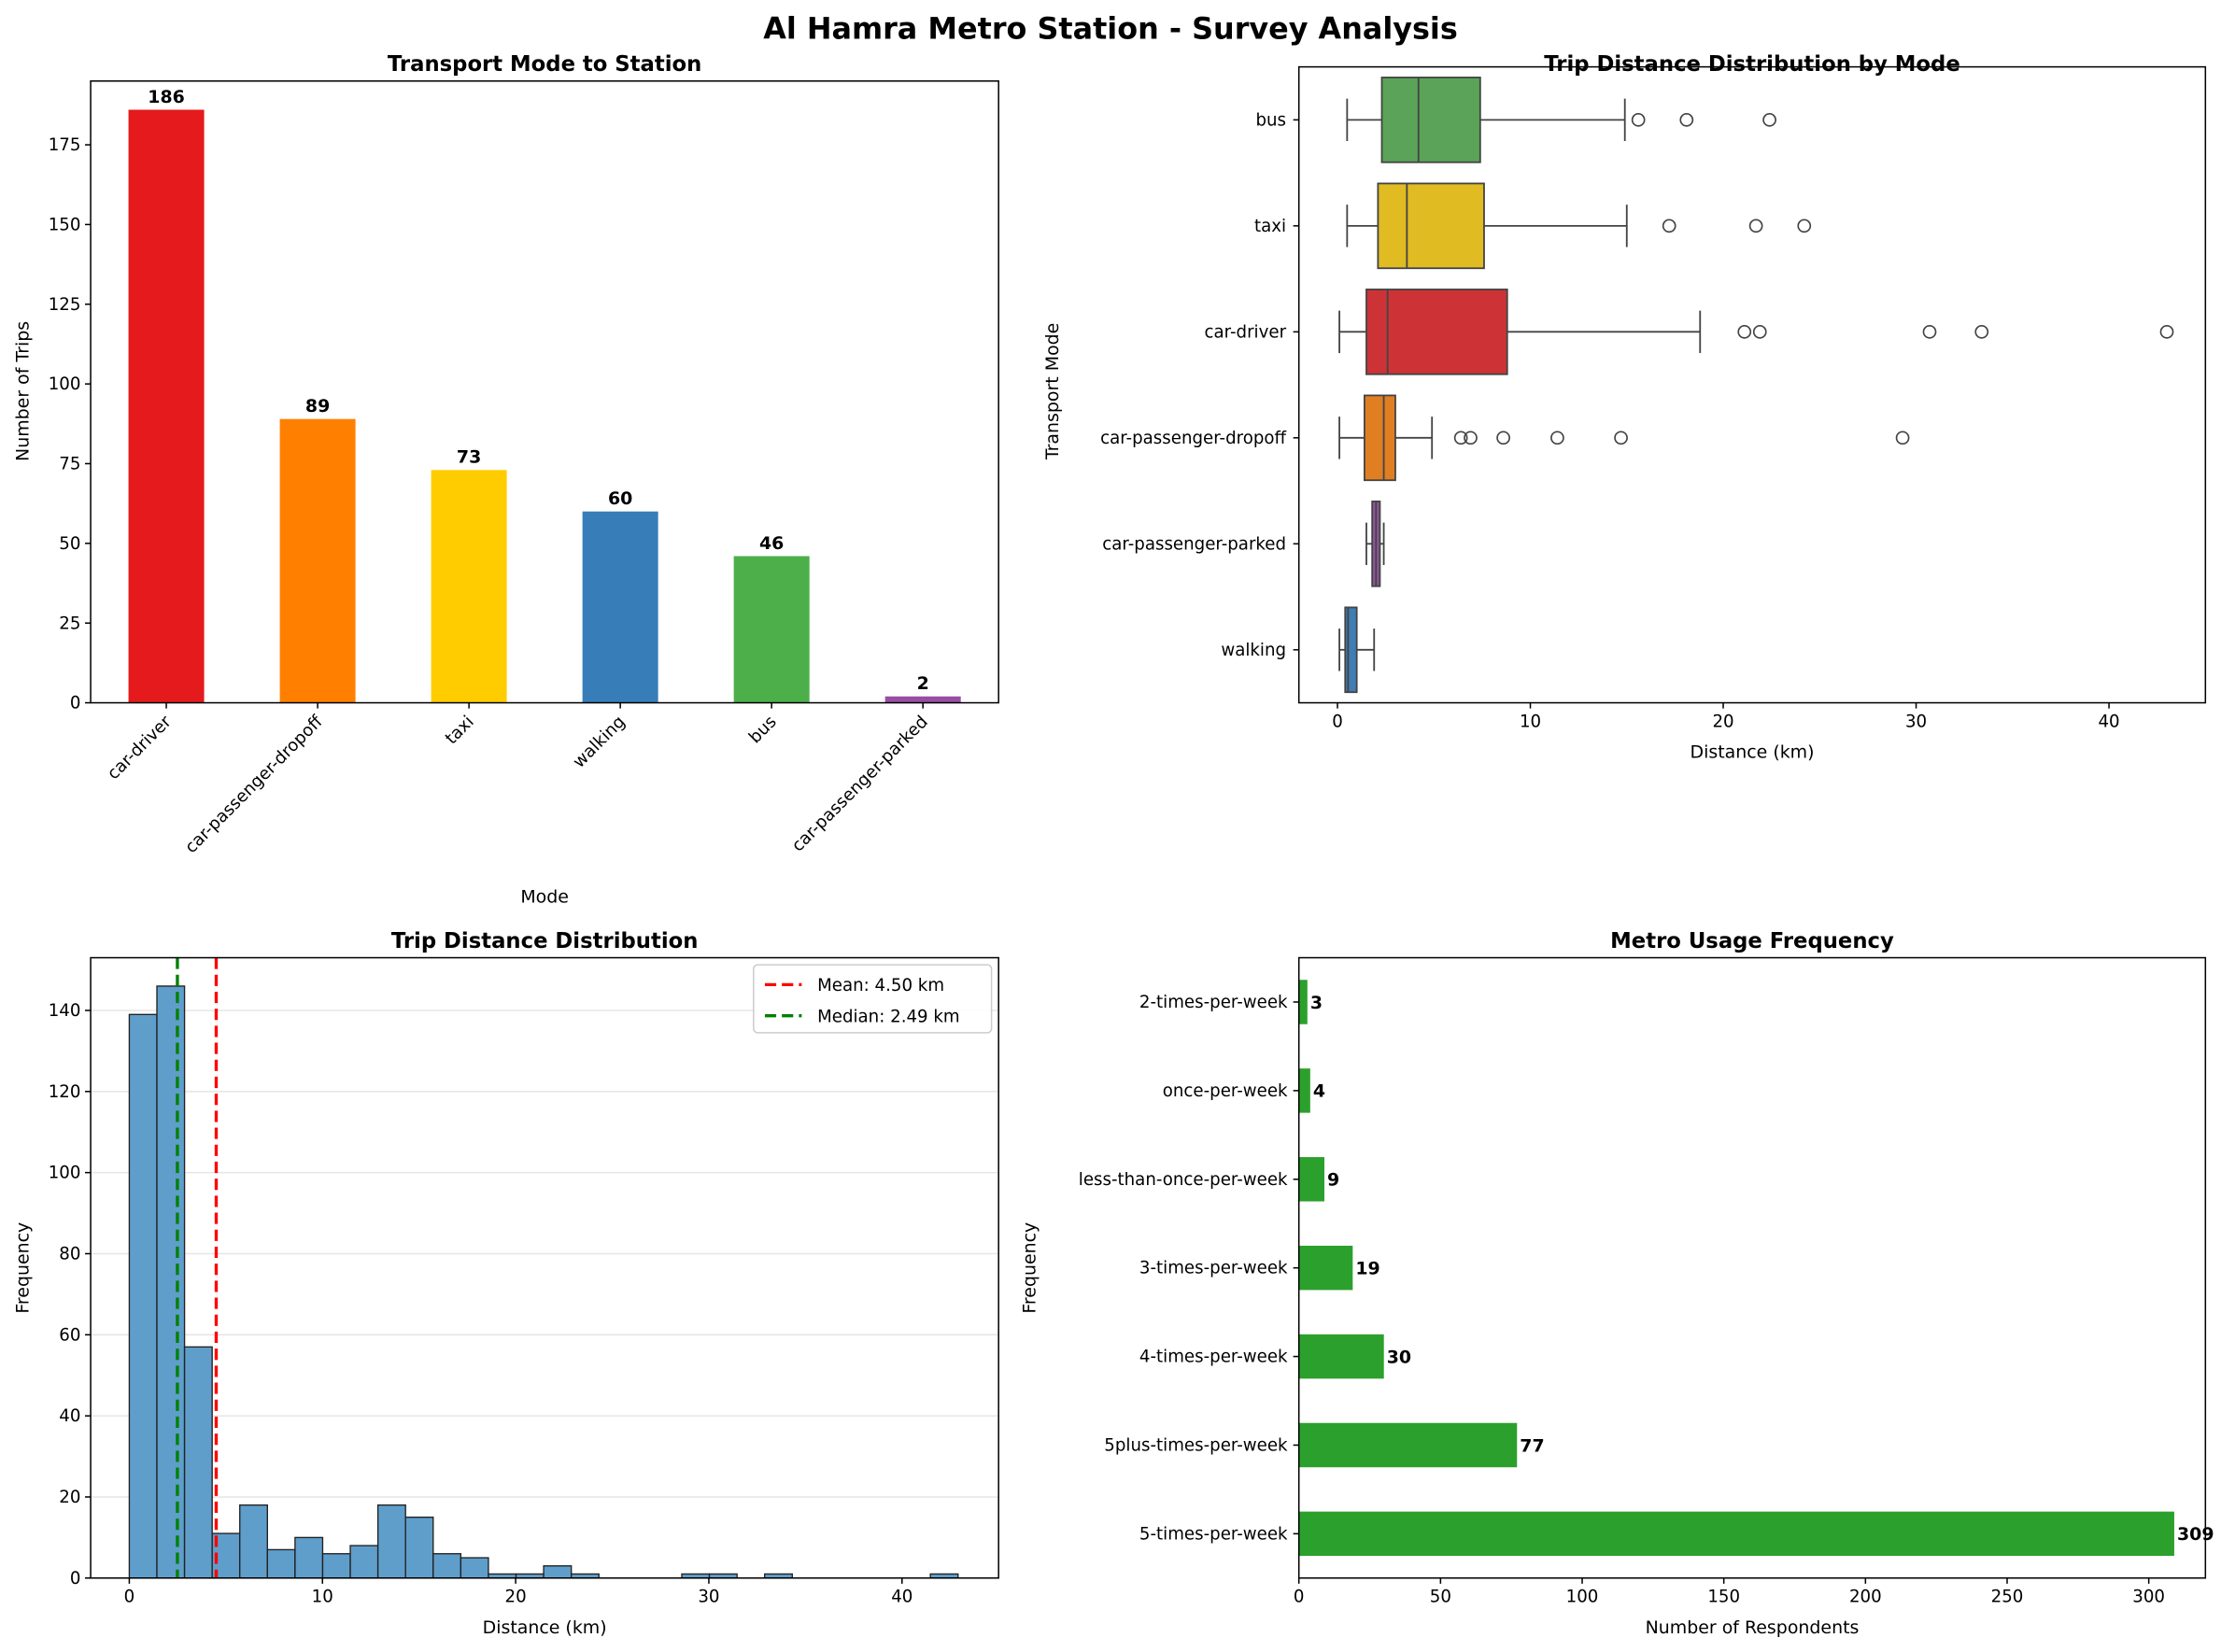 The image size is (2221, 1652). Describe the element at coordinates (70, 1335) in the screenshot. I see `y-tick-label: 60` at that location.